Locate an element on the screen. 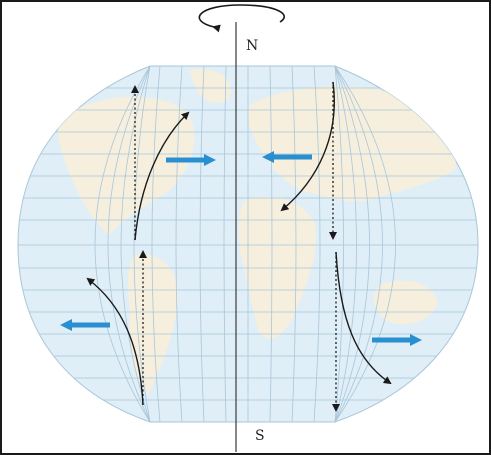  nh-east-deflected-path-arrow is located at coordinates (307, 146).